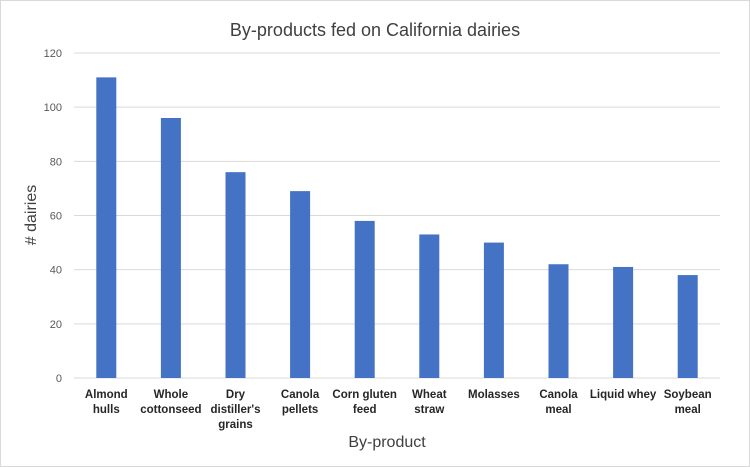 This screenshot has width=750, height=467. What do you see at coordinates (364, 395) in the screenshot?
I see `x-tick-label: Corn gluten` at bounding box center [364, 395].